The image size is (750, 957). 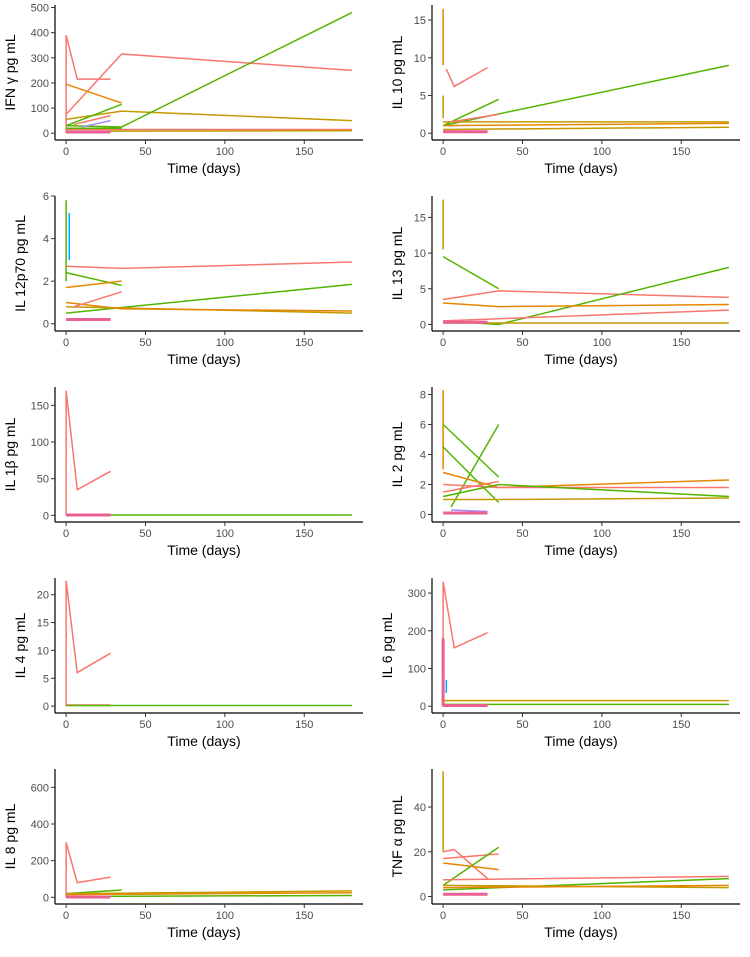 I want to click on panel-2: 0 50 100 150 0 2 4 6 Time (days) IL 12p70 pg mL, so click(x=187, y=279).